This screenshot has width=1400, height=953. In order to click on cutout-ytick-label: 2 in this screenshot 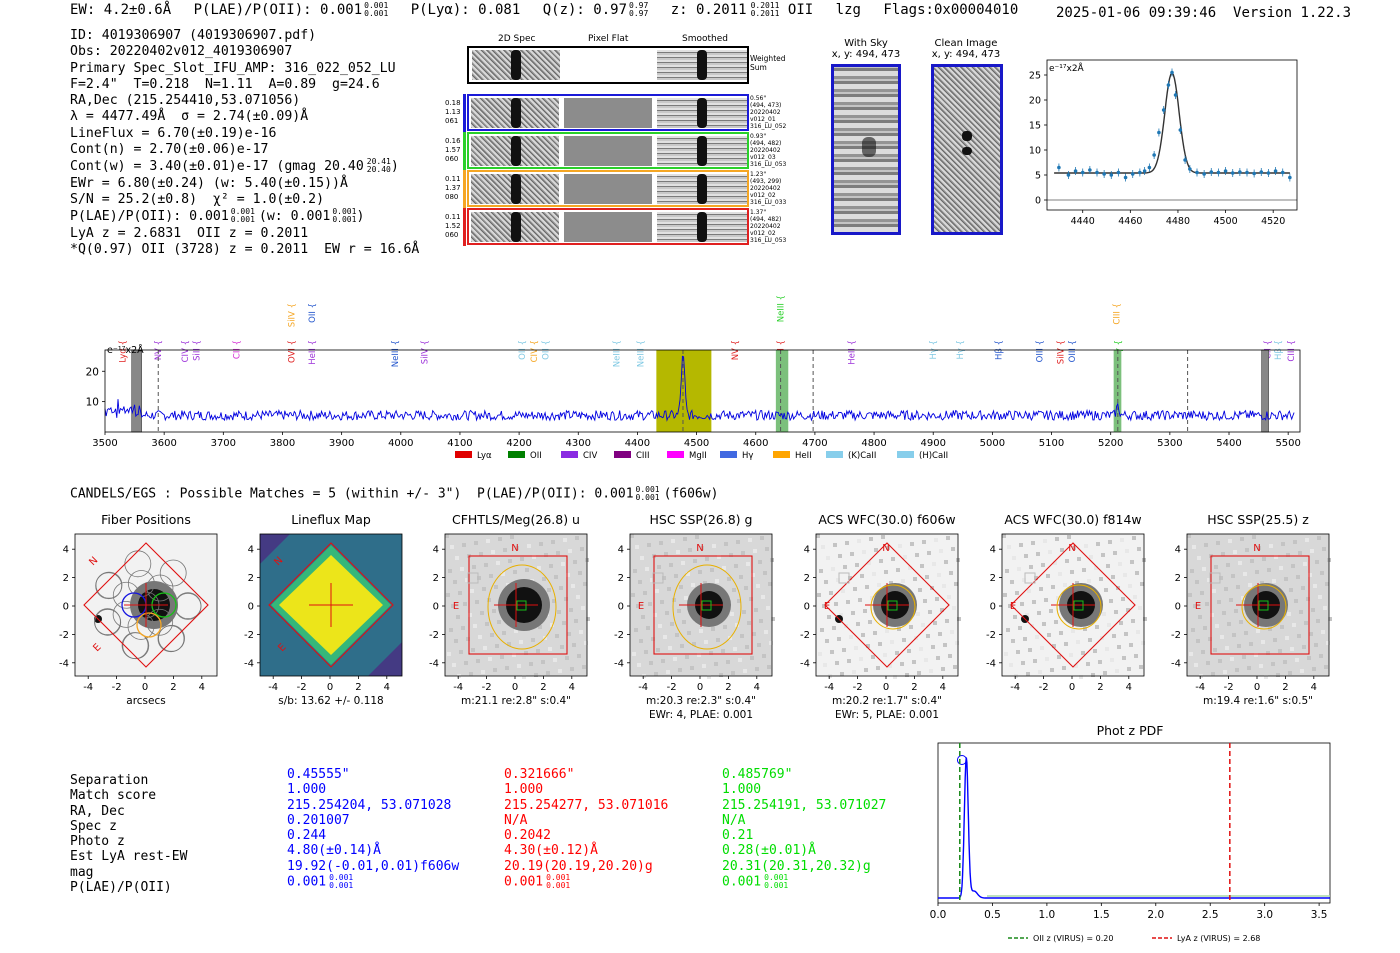, I will do `click(807, 578)`.